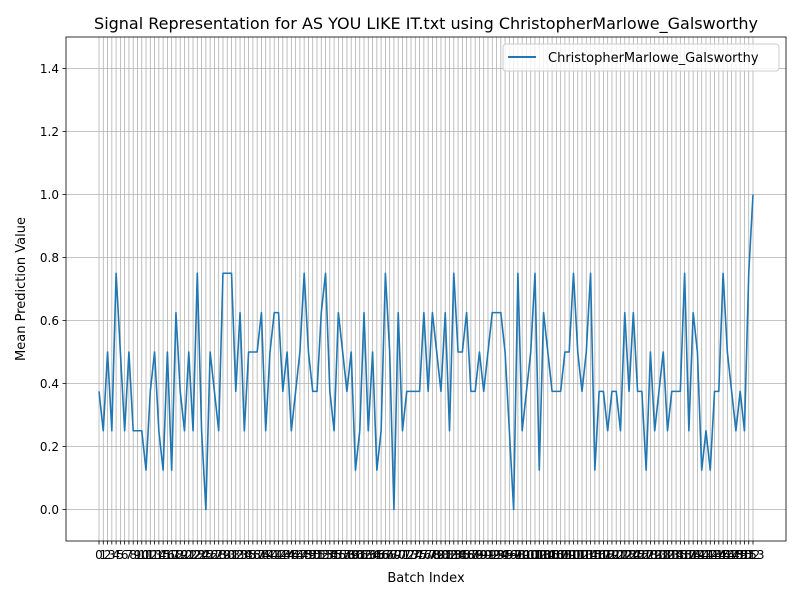 This screenshot has height=600, width=800. What do you see at coordinates (693, 555) in the screenshot?
I see `x-tick-label: 139` at bounding box center [693, 555].